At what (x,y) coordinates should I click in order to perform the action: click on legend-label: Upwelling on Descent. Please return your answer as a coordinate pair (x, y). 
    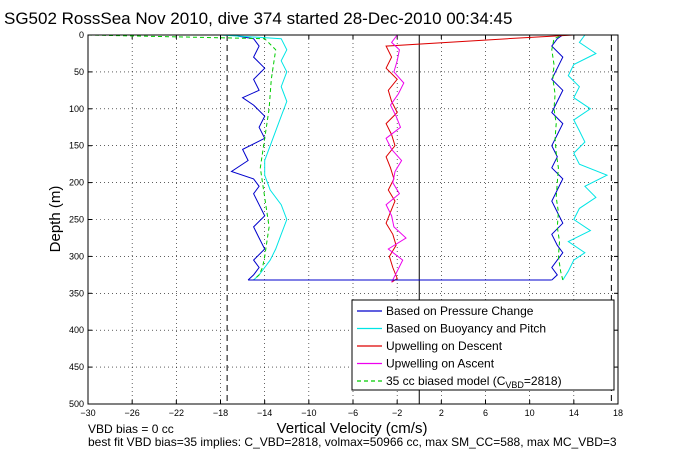
    Looking at the image, I should click on (444, 346).